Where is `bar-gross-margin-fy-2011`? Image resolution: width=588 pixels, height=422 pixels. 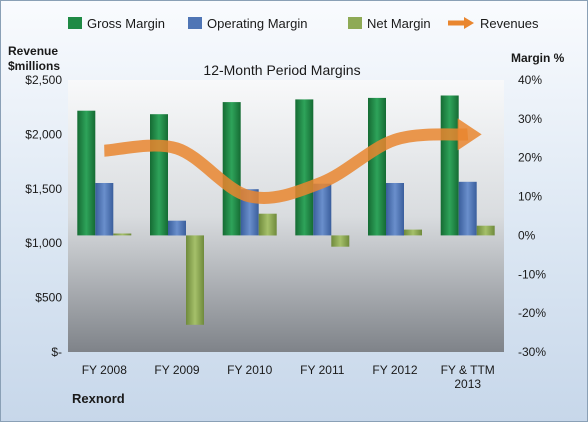
bar-gross-margin-fy-2011 is located at coordinates (304, 167).